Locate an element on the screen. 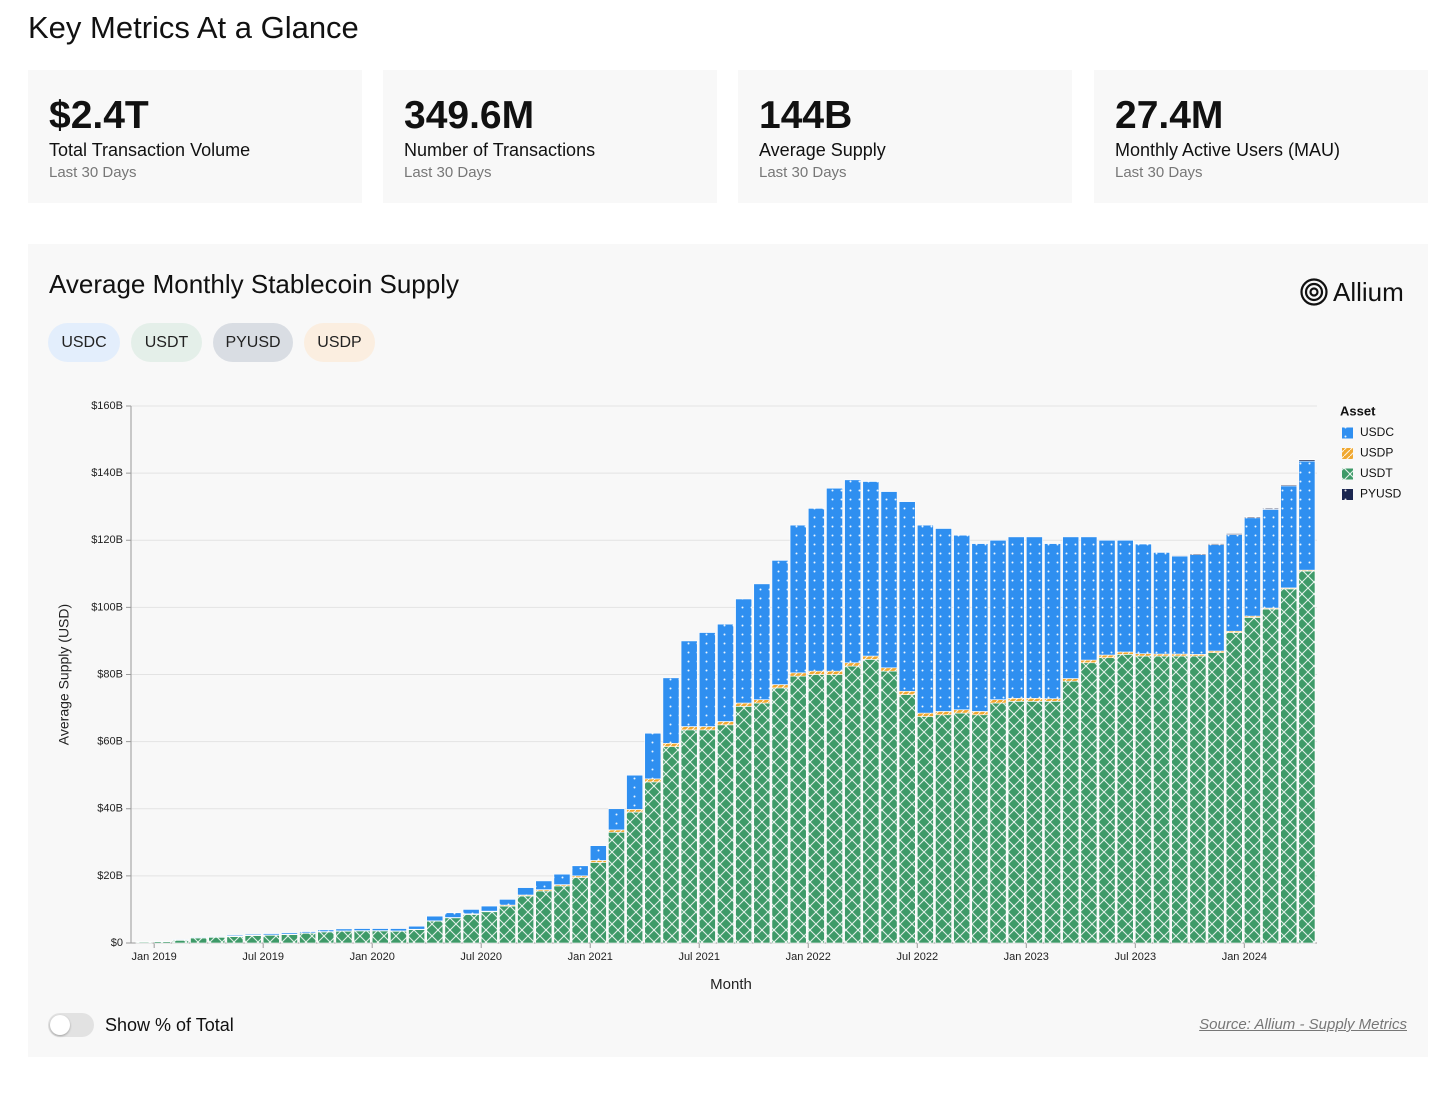 This screenshot has height=1115, width=1456. filter-chip: USDC is located at coordinates (84, 342).